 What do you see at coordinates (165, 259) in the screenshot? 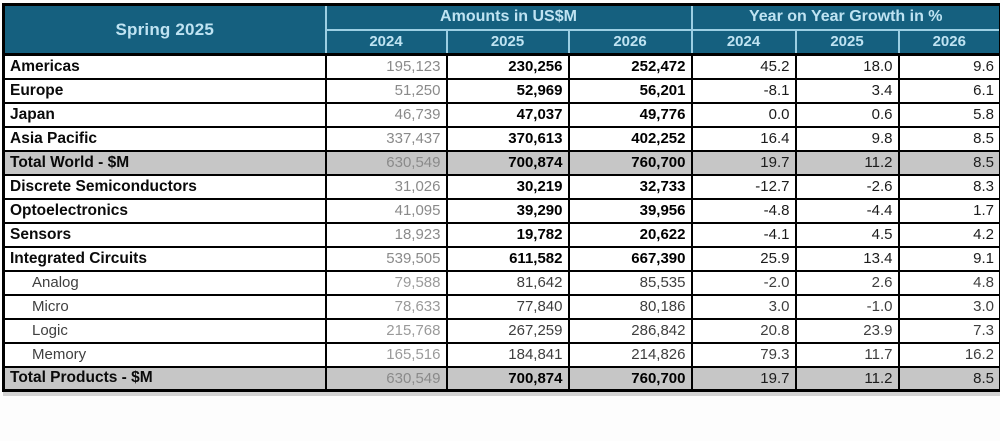
I see `row-label: Integrated Circuits` at bounding box center [165, 259].